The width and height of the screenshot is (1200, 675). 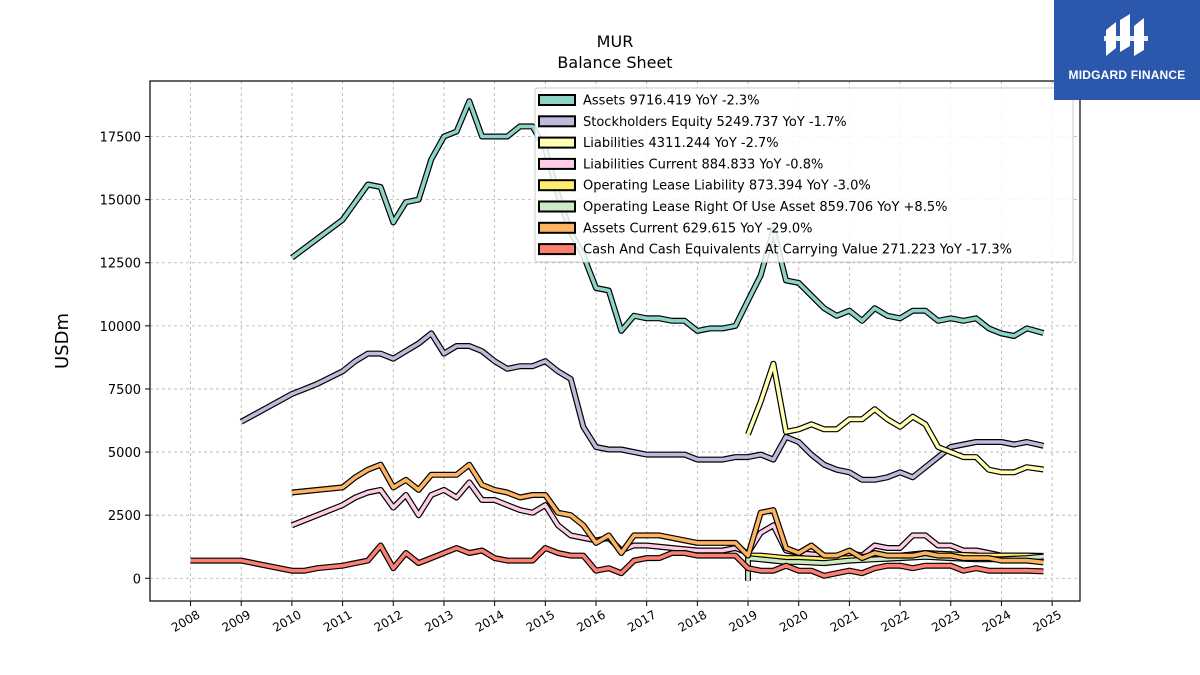 What do you see at coordinates (703, 164) in the screenshot?
I see `legend-entry: Liabilities Current 884.833 YoY -0.8%` at bounding box center [703, 164].